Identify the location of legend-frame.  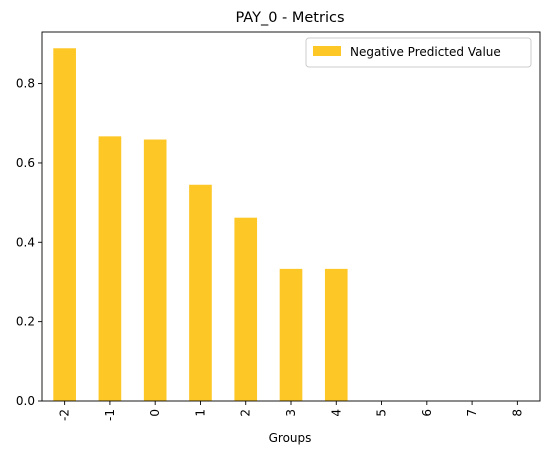
(418, 52).